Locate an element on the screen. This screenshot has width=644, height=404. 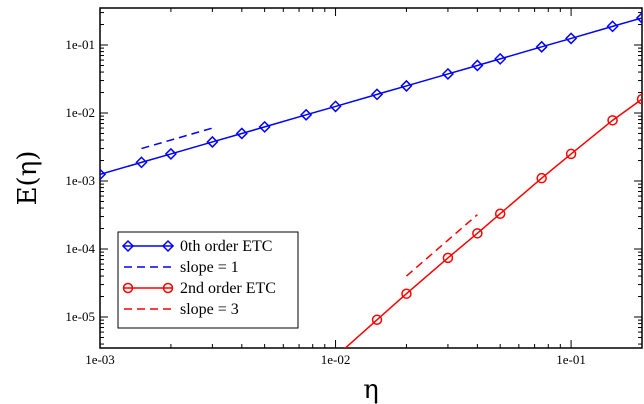
x-tick-label: 1e-02 is located at coordinates (336, 359).